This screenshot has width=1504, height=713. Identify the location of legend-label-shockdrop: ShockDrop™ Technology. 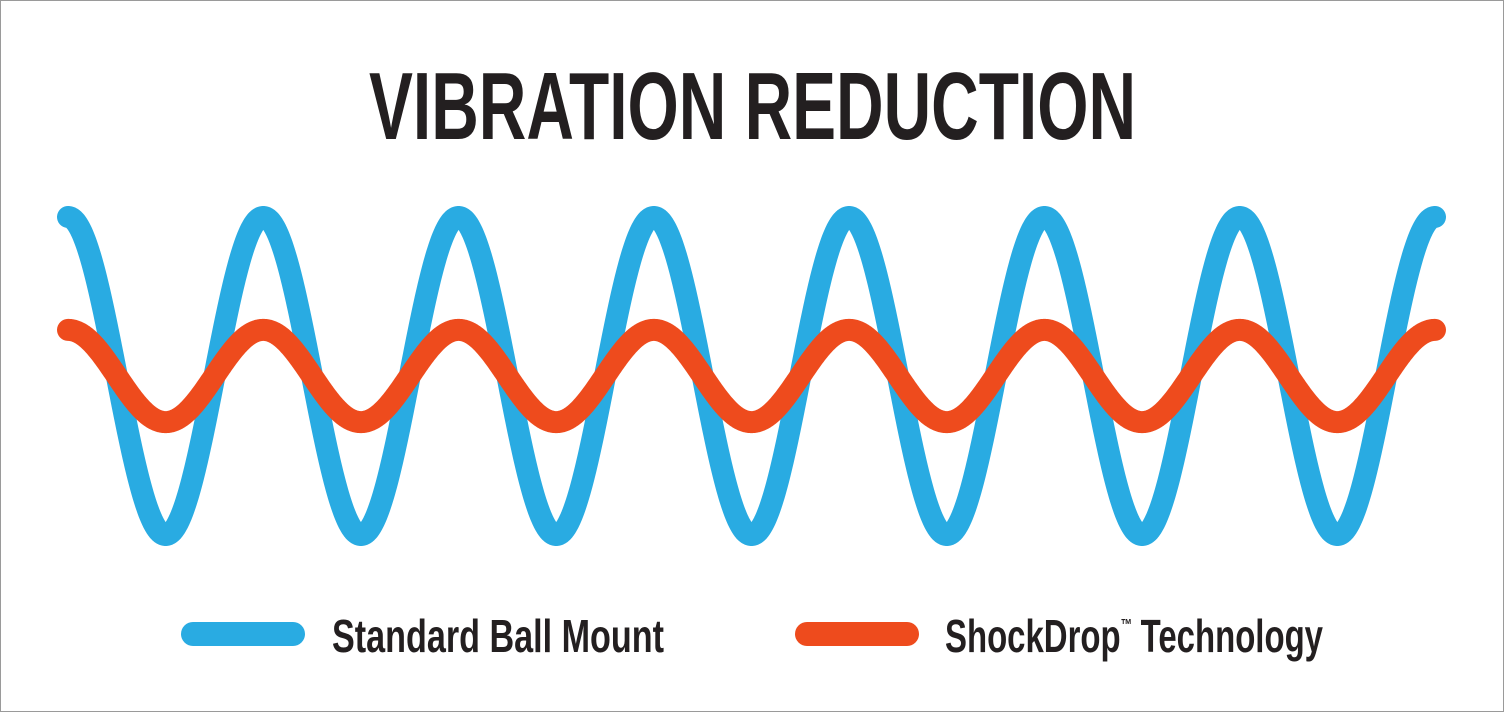
(1134, 636).